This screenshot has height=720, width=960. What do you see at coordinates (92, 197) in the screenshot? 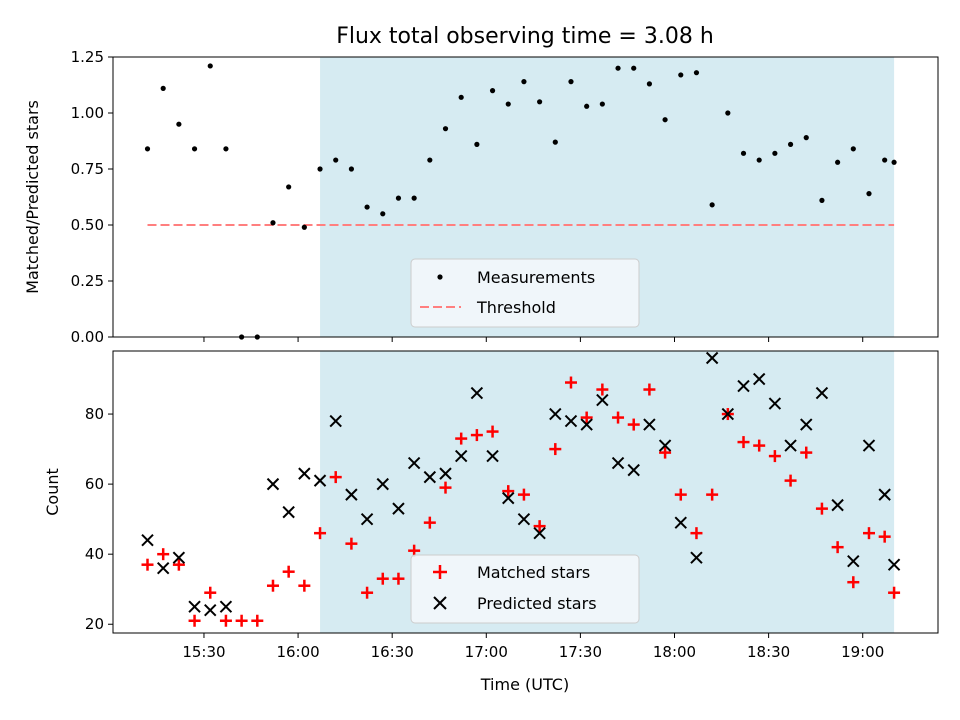
I see `top-y-ticks: 0.00 0.25 0.50 0.75 1.00 1.25` at bounding box center [92, 197].